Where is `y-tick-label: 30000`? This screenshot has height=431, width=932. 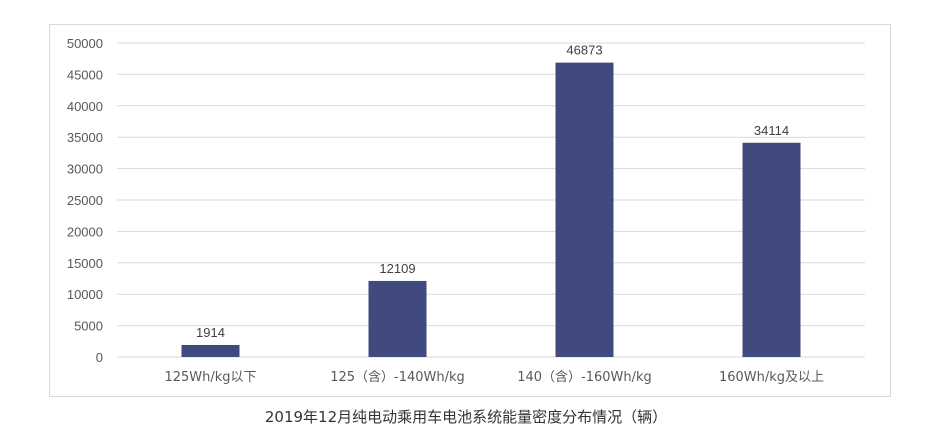
y-tick-label: 30000 is located at coordinates (85, 169).